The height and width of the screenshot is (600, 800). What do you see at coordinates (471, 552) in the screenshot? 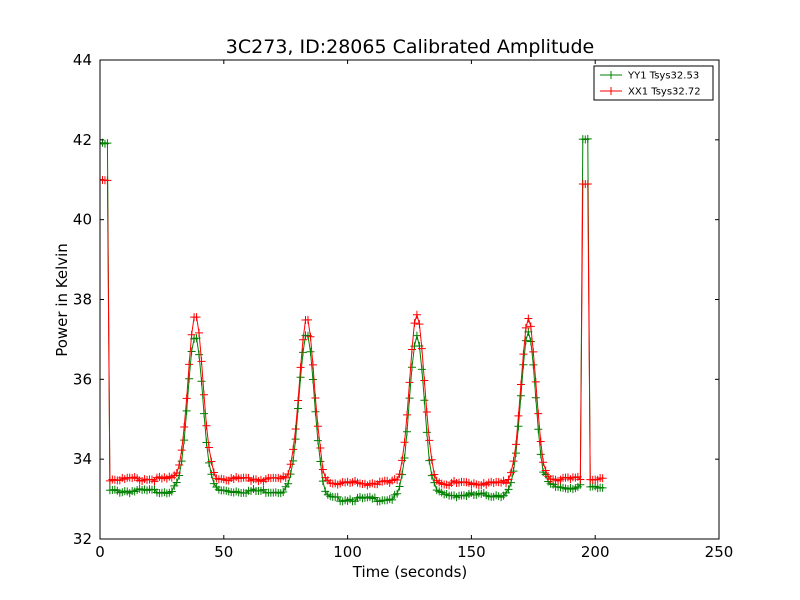
I see `x-tick-label: 150` at bounding box center [471, 552].